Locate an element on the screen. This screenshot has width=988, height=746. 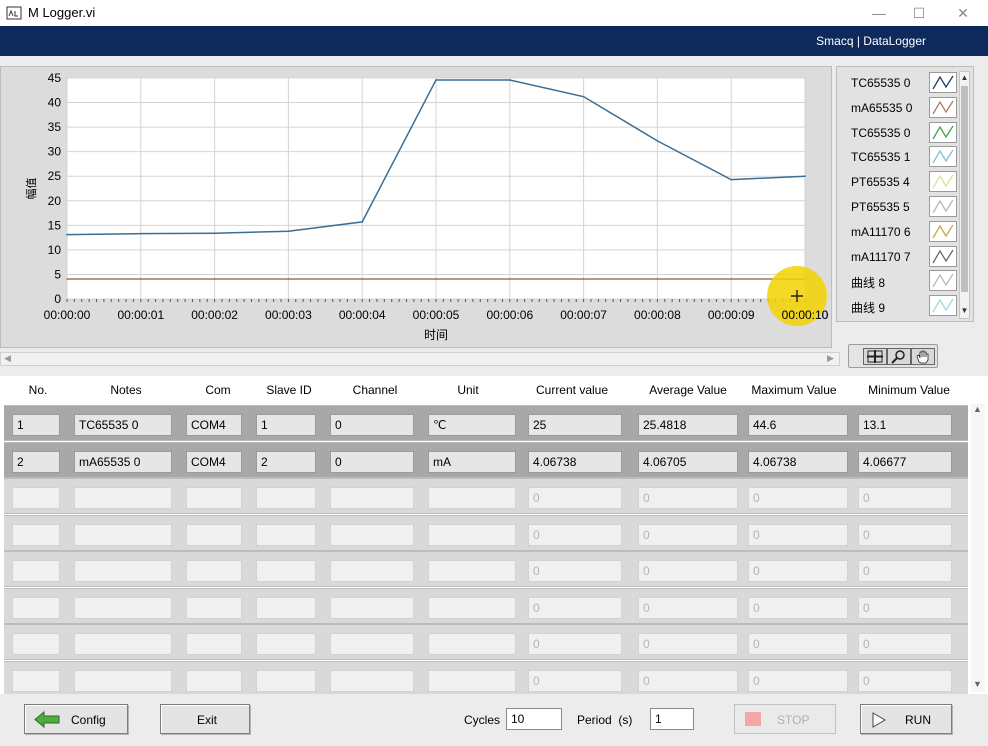
legend-item: 曲线 9 is located at coordinates (900, 306).